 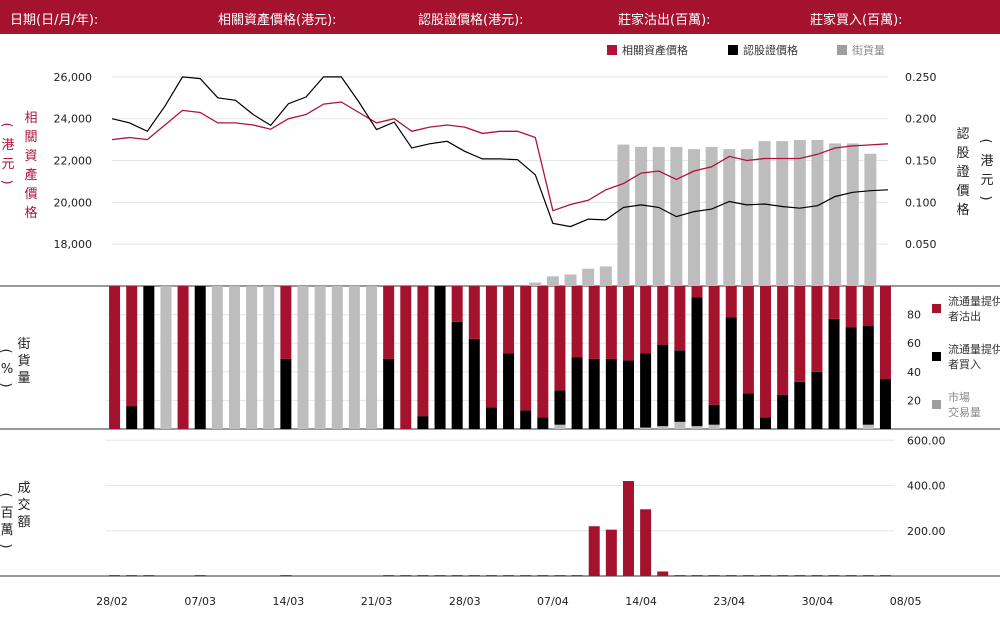 I want to click on axis-title-glyph: 產, so click(x=30, y=175).